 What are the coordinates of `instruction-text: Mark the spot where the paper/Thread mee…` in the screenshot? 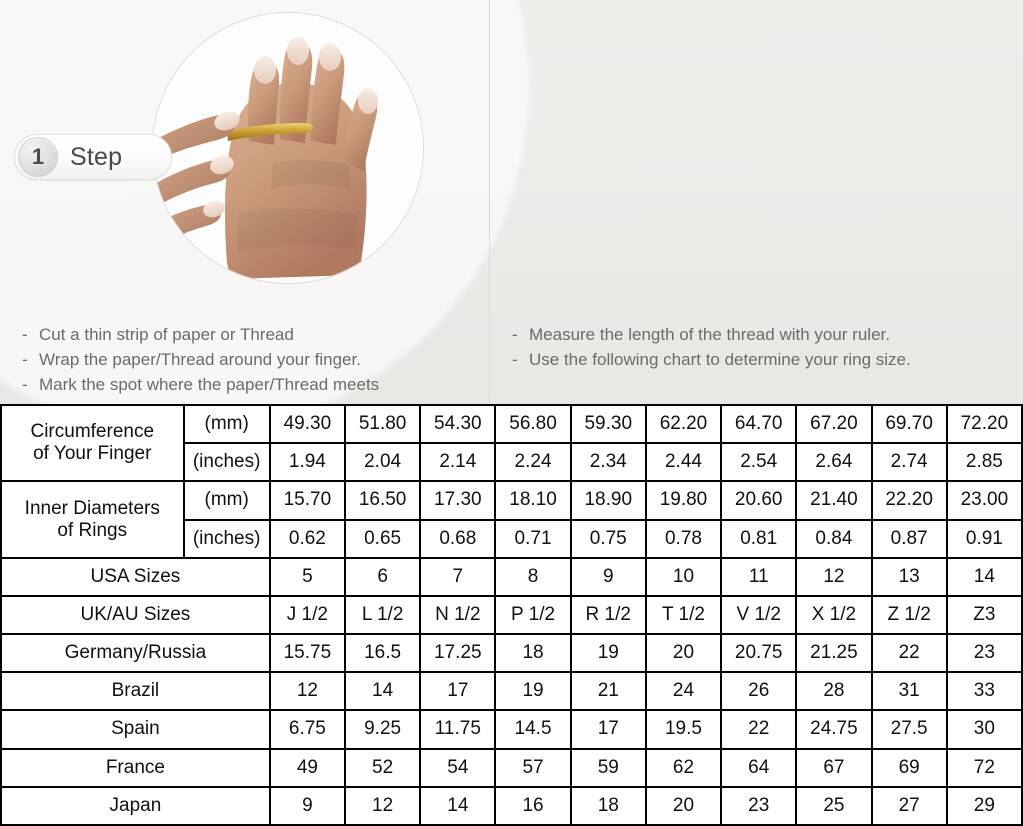 It's located at (209, 384).